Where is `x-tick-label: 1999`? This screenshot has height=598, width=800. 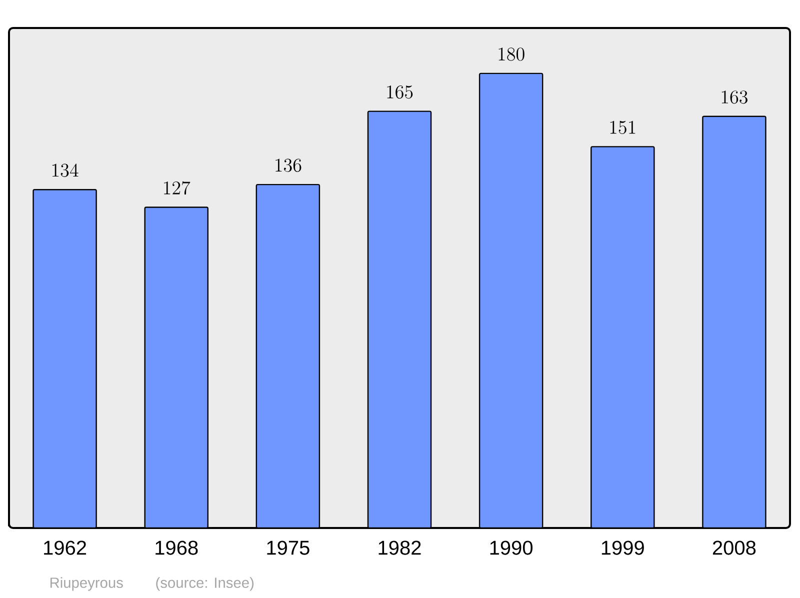 x-tick-label: 1999 is located at coordinates (623, 547).